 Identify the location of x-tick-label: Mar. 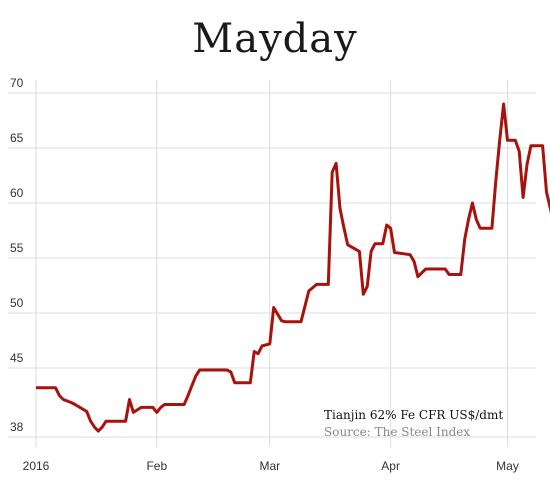
(269, 466).